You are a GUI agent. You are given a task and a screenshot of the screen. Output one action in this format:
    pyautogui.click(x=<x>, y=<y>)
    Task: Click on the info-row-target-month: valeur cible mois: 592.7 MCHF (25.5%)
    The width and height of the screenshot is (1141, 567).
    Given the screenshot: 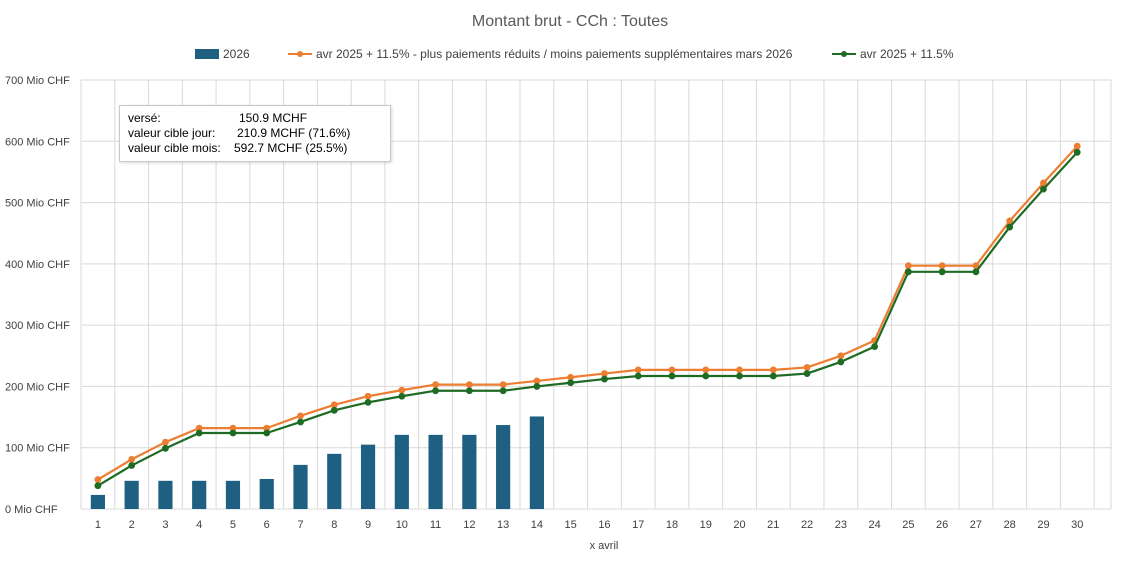 What is the action you would take?
    pyautogui.click(x=255, y=148)
    